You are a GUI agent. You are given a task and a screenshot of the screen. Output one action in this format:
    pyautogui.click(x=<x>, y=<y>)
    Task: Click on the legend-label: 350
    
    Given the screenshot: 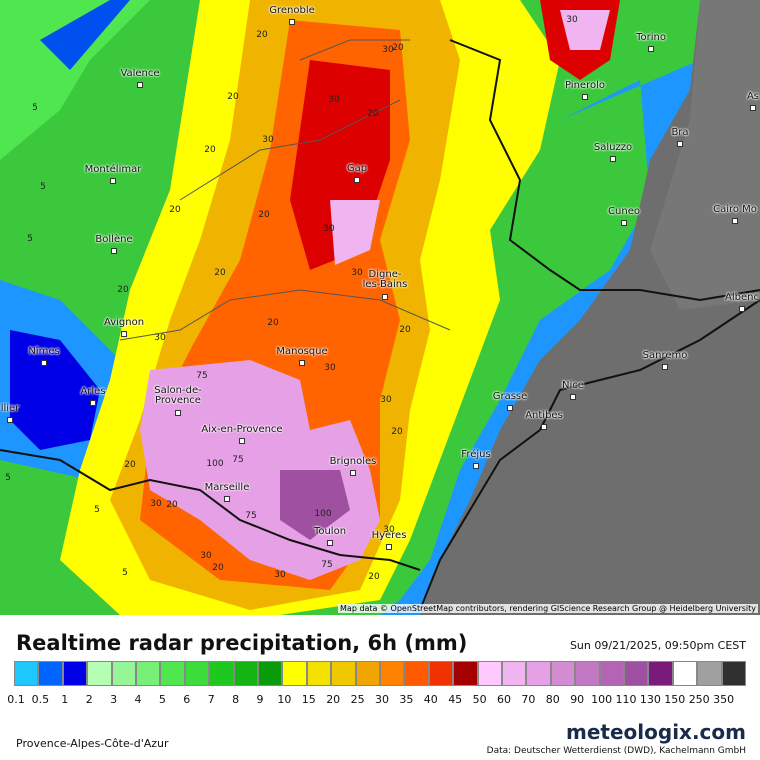 What is the action you would take?
    pyautogui.click(x=724, y=699)
    